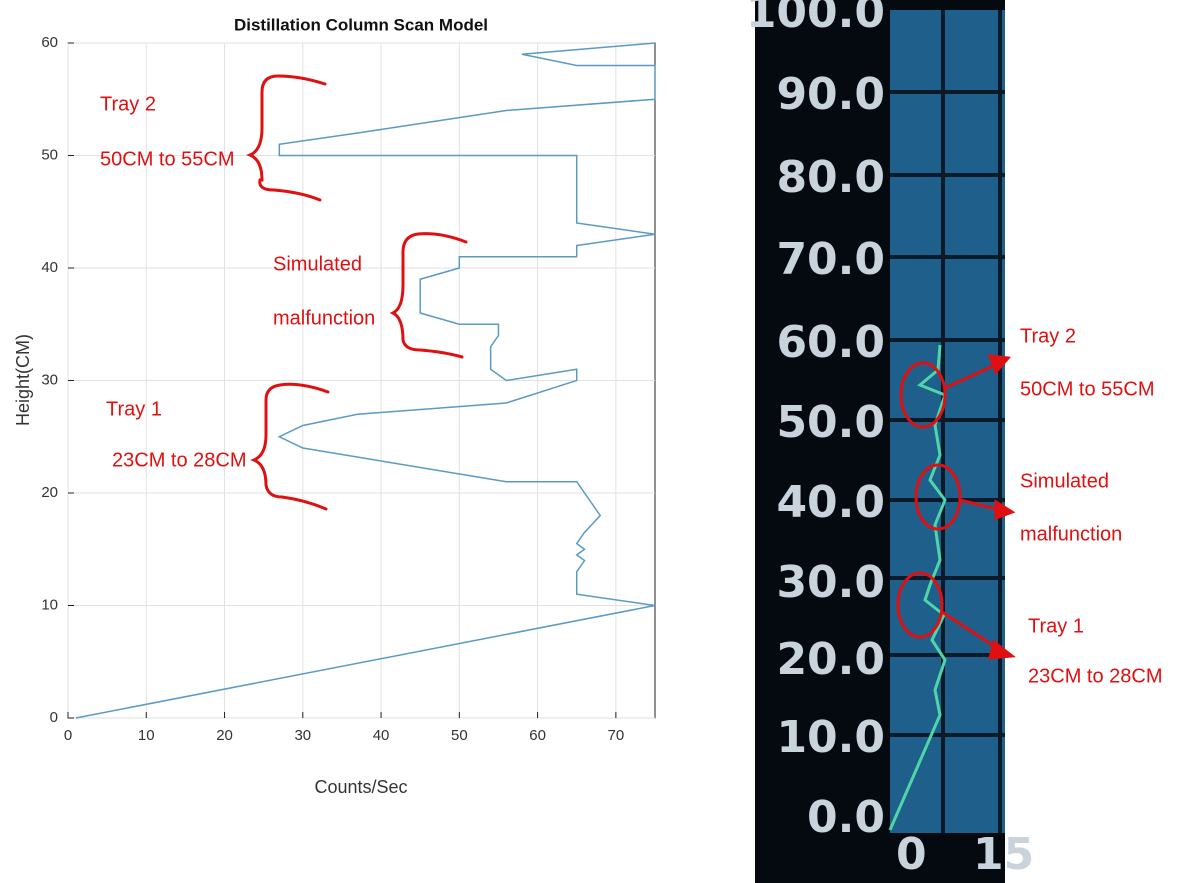 This screenshot has width=1185, height=883. What do you see at coordinates (49, 154) in the screenshot?
I see `y-tick-label: 50` at bounding box center [49, 154].